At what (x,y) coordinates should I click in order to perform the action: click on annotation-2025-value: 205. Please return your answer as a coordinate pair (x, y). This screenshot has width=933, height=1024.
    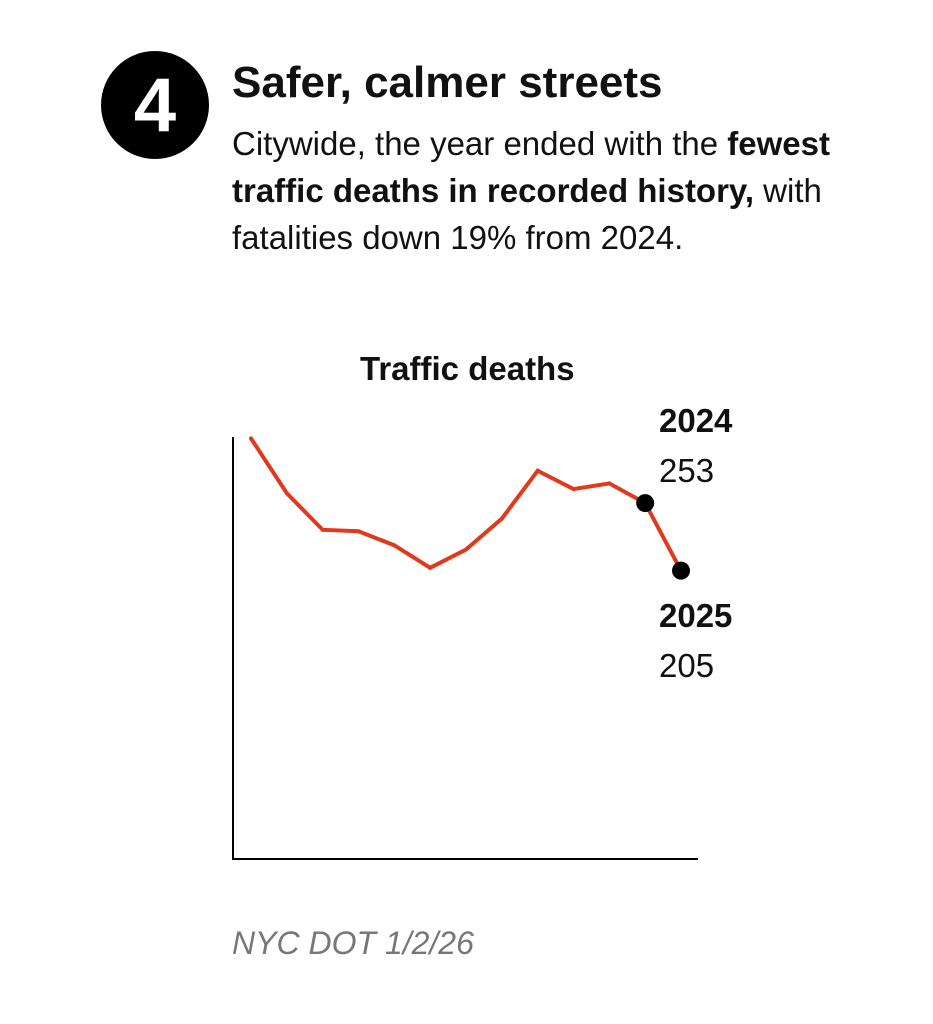
    Looking at the image, I should click on (687, 665).